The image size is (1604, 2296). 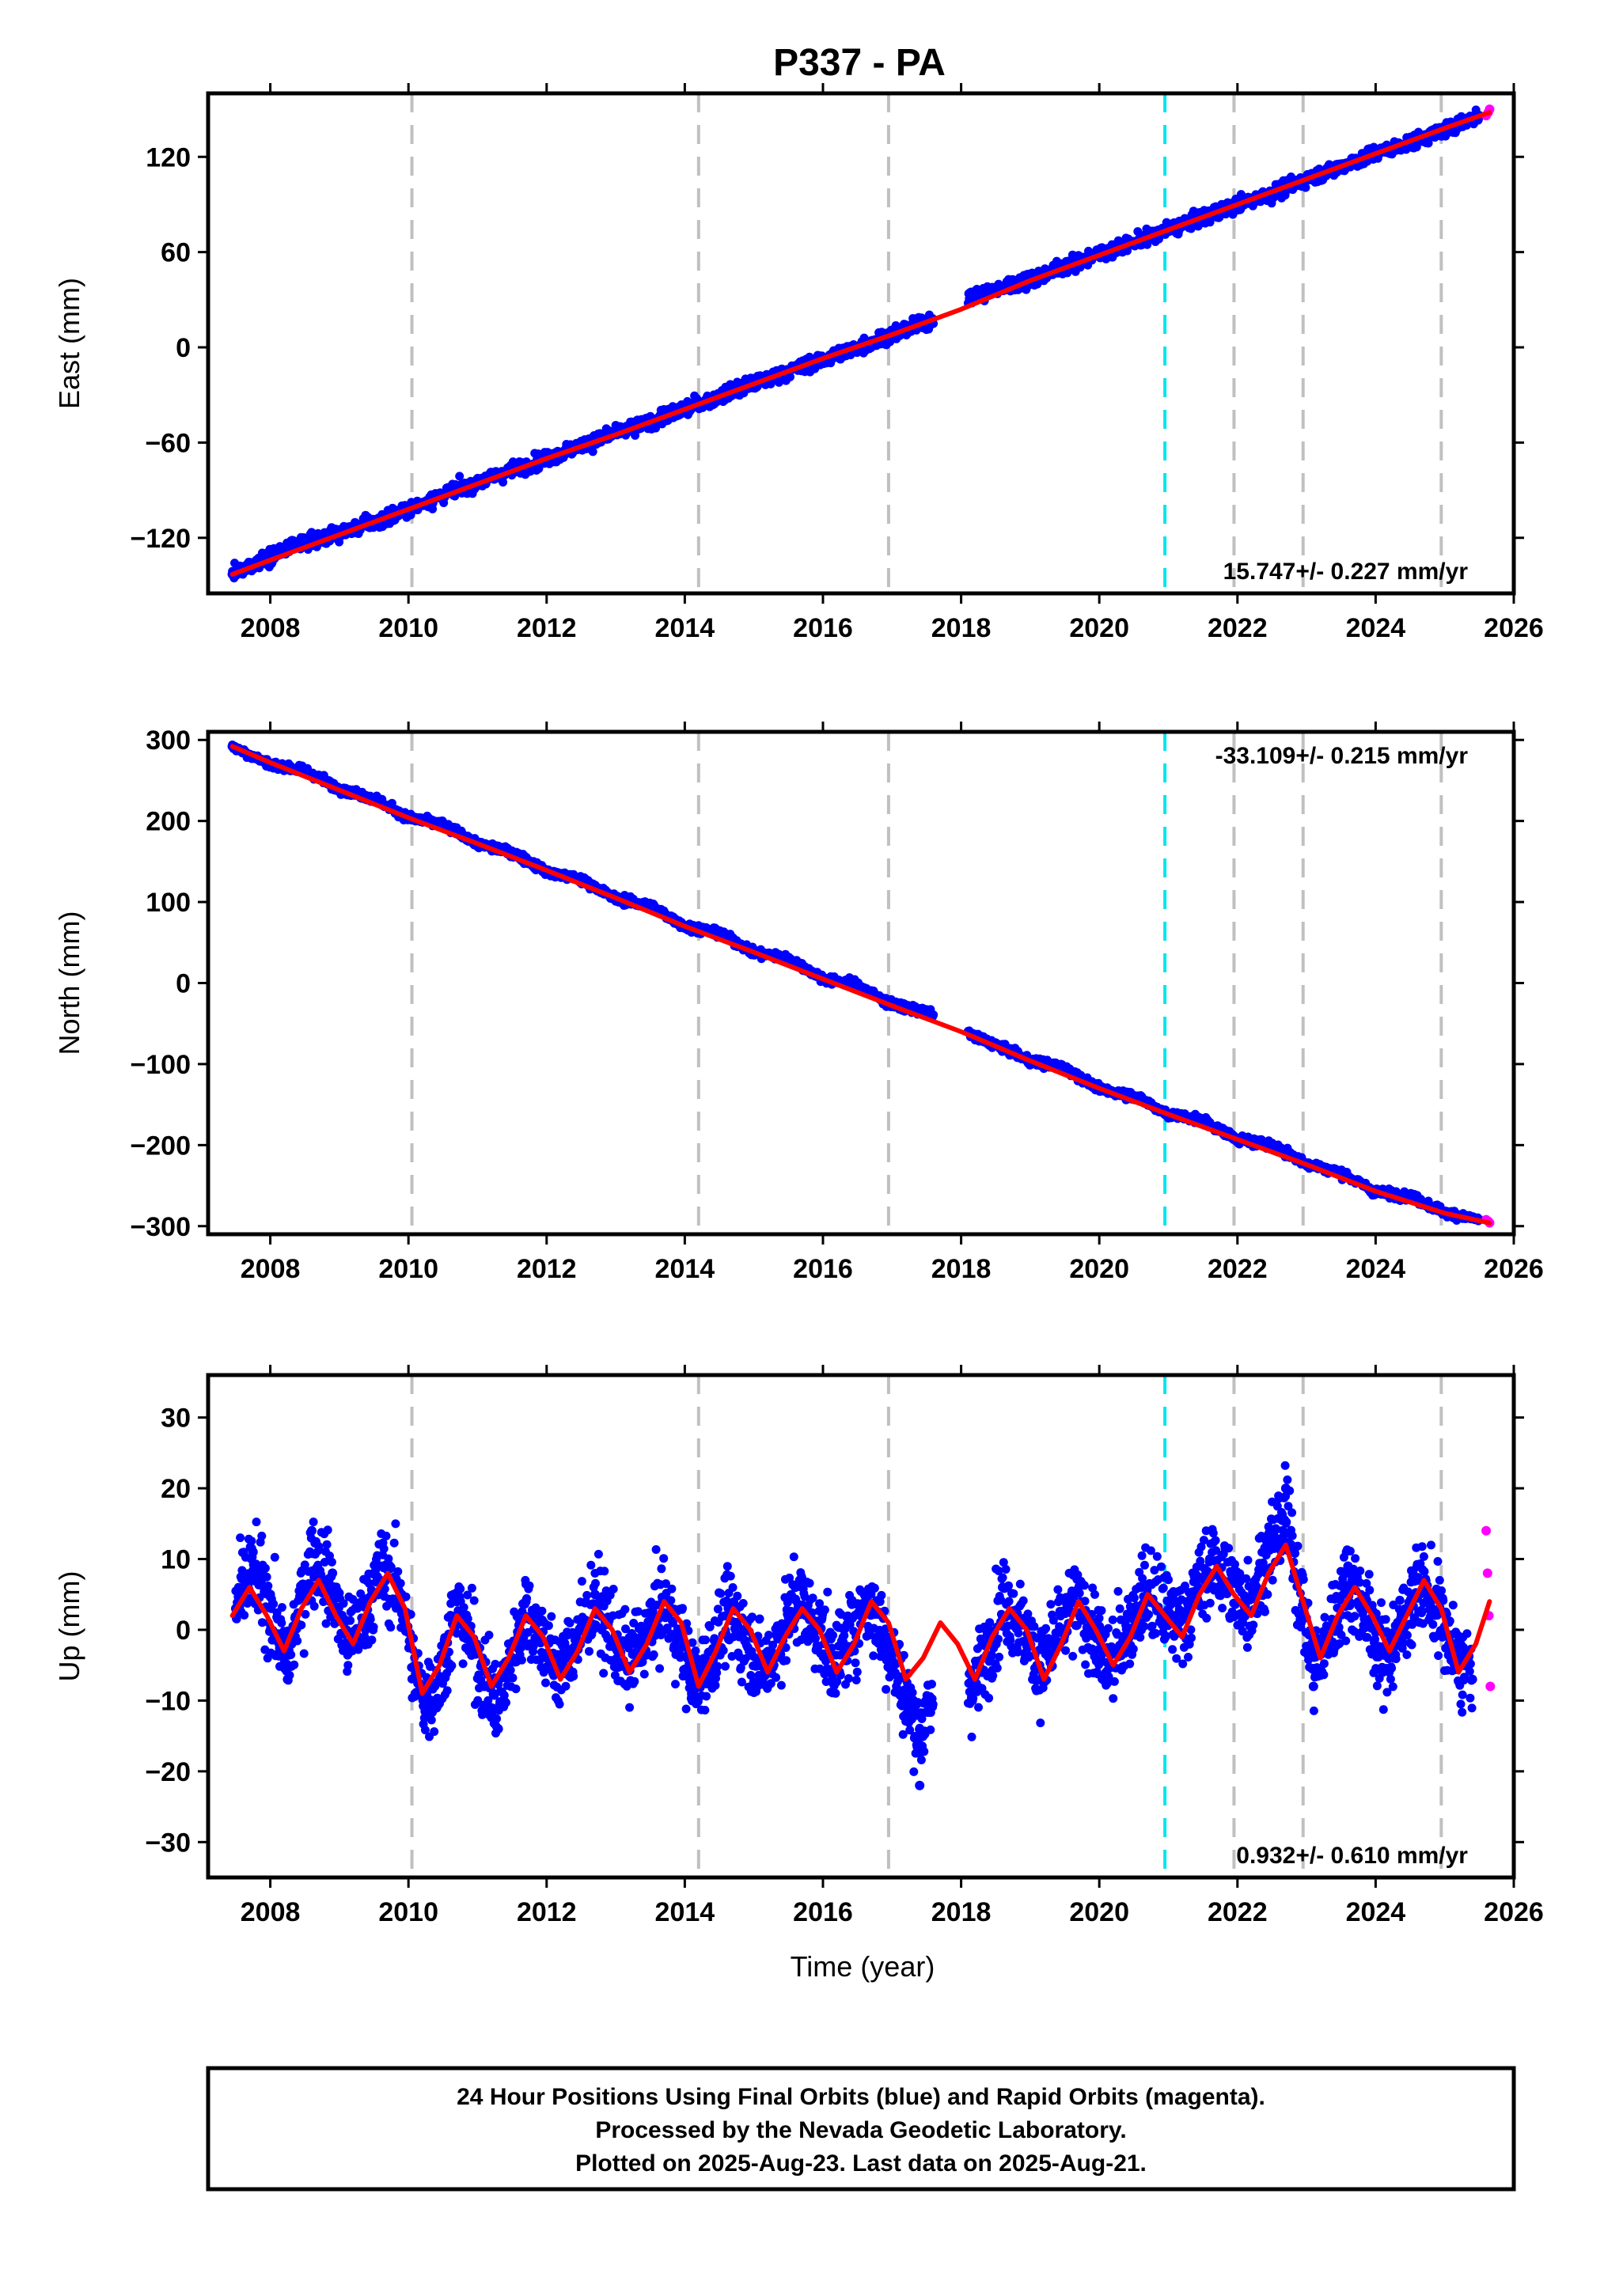 What do you see at coordinates (823, 1269) in the screenshot?
I see `x-tick-label: 2016` at bounding box center [823, 1269].